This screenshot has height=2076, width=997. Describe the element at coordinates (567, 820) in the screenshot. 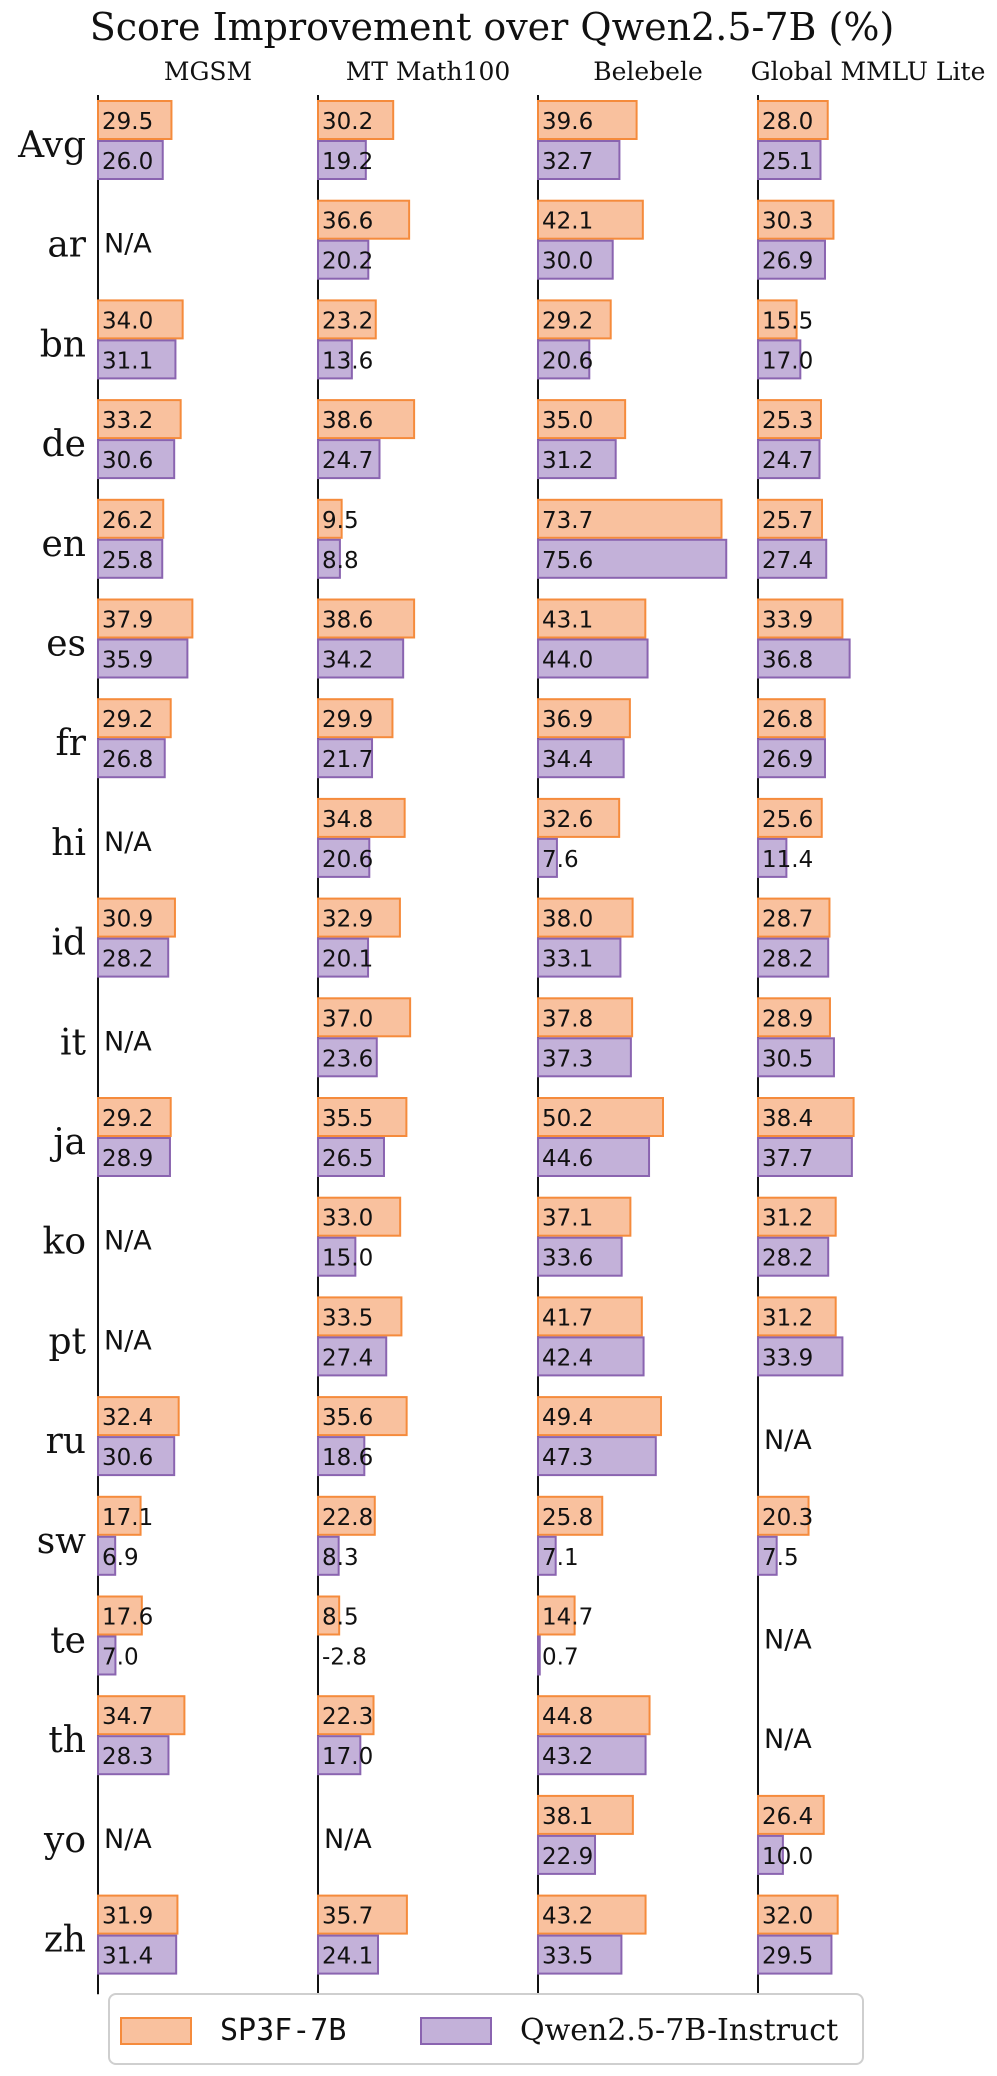

I see `data-label: 32.6` at that location.